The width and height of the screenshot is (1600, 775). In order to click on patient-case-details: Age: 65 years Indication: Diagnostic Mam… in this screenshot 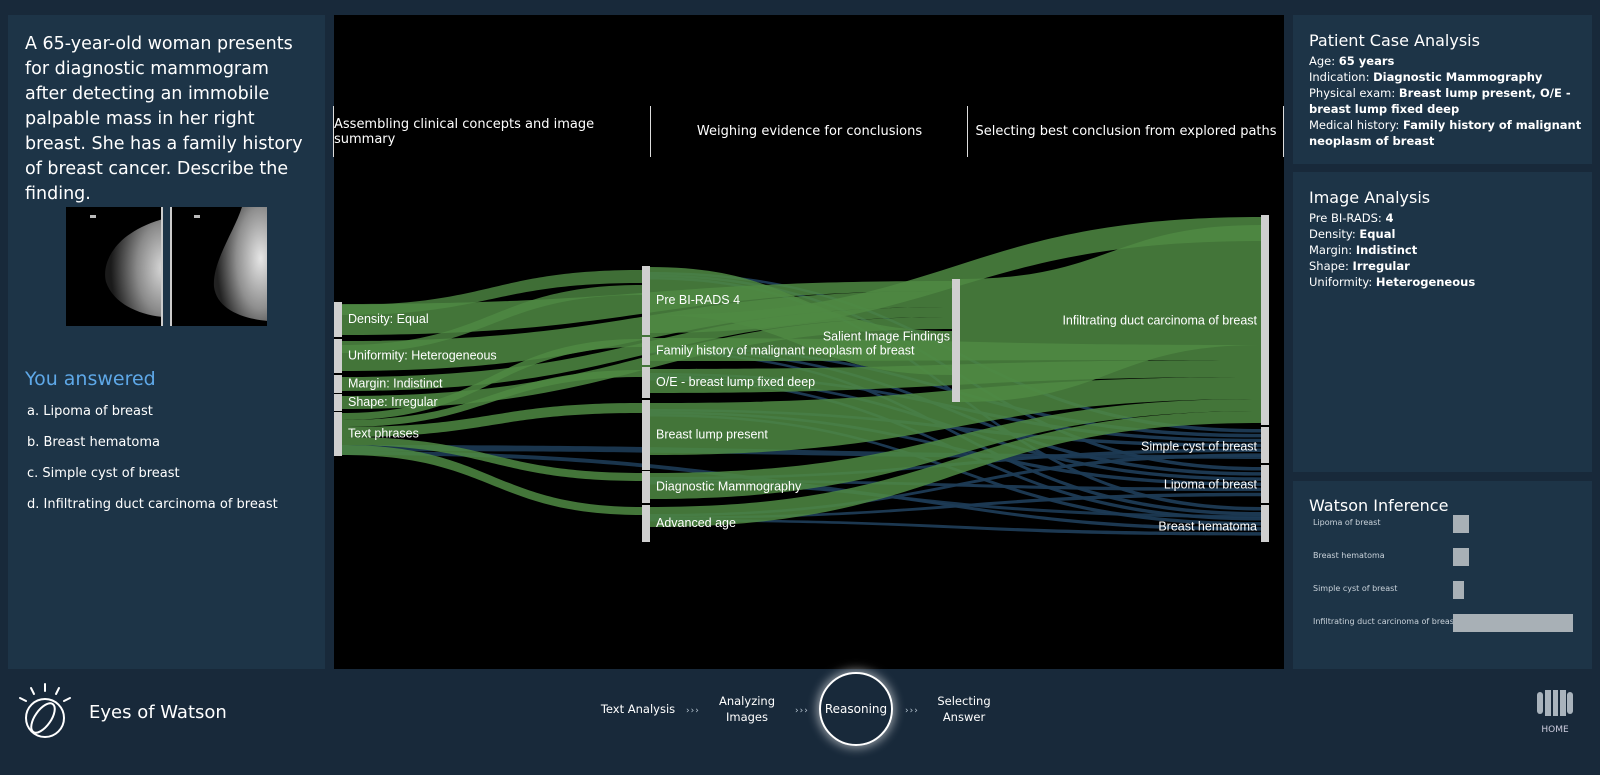, I will do `click(1446, 101)`.